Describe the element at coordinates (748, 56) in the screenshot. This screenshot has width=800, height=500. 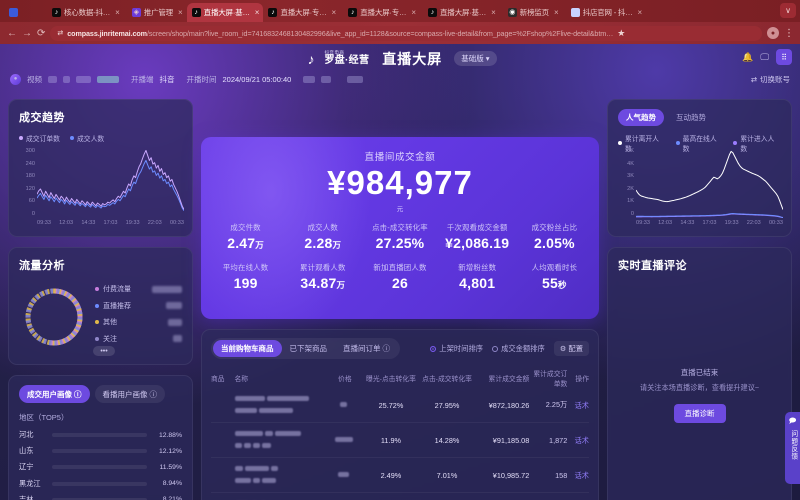
I see `bell-icon: 🔔` at that location.